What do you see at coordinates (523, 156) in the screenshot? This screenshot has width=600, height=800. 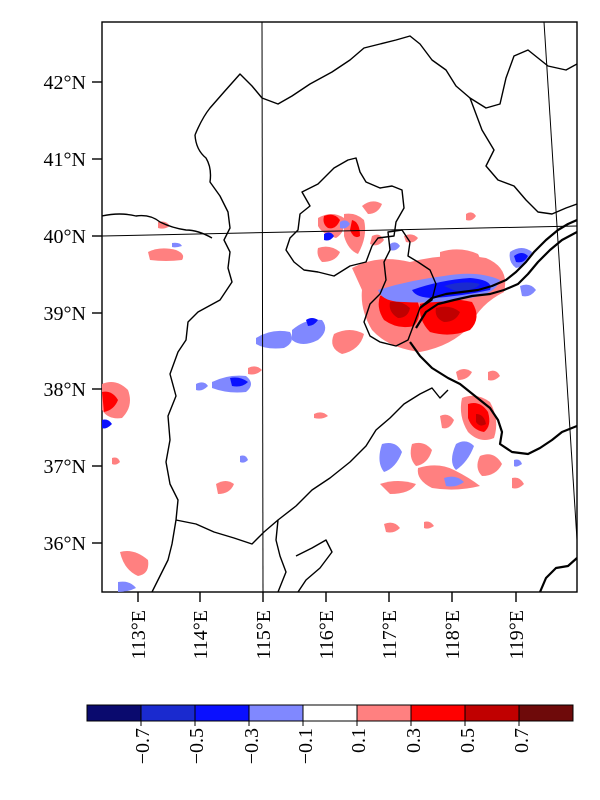 I see `hebei-liaoning-boundary` at bounding box center [523, 156].